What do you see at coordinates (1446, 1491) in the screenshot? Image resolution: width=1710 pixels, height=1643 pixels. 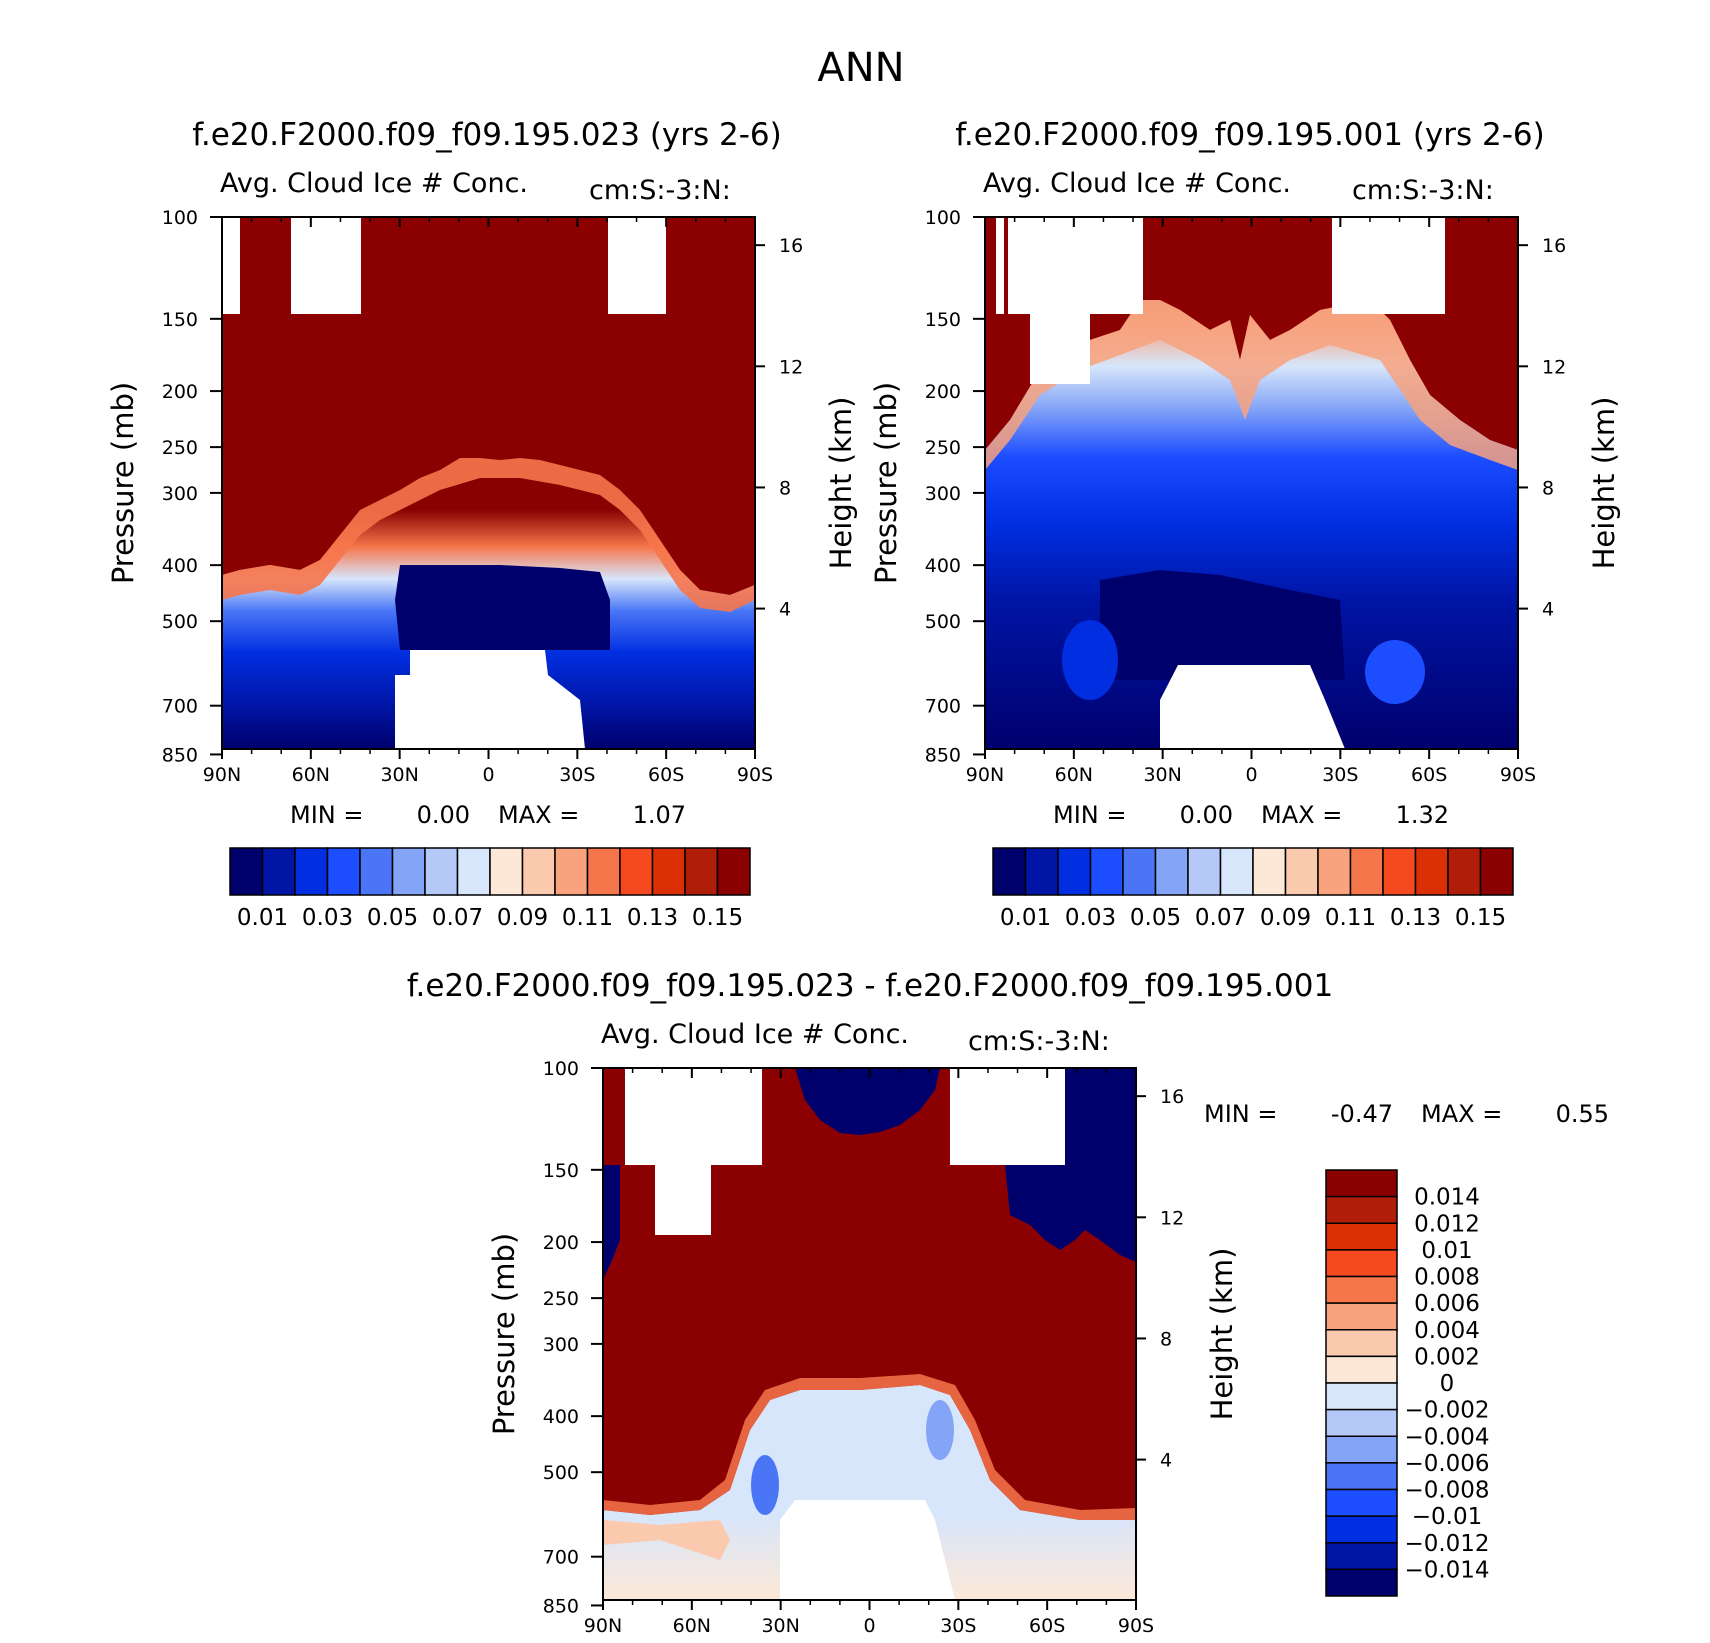 I see `colorbar-label: −0.008` at bounding box center [1446, 1491].